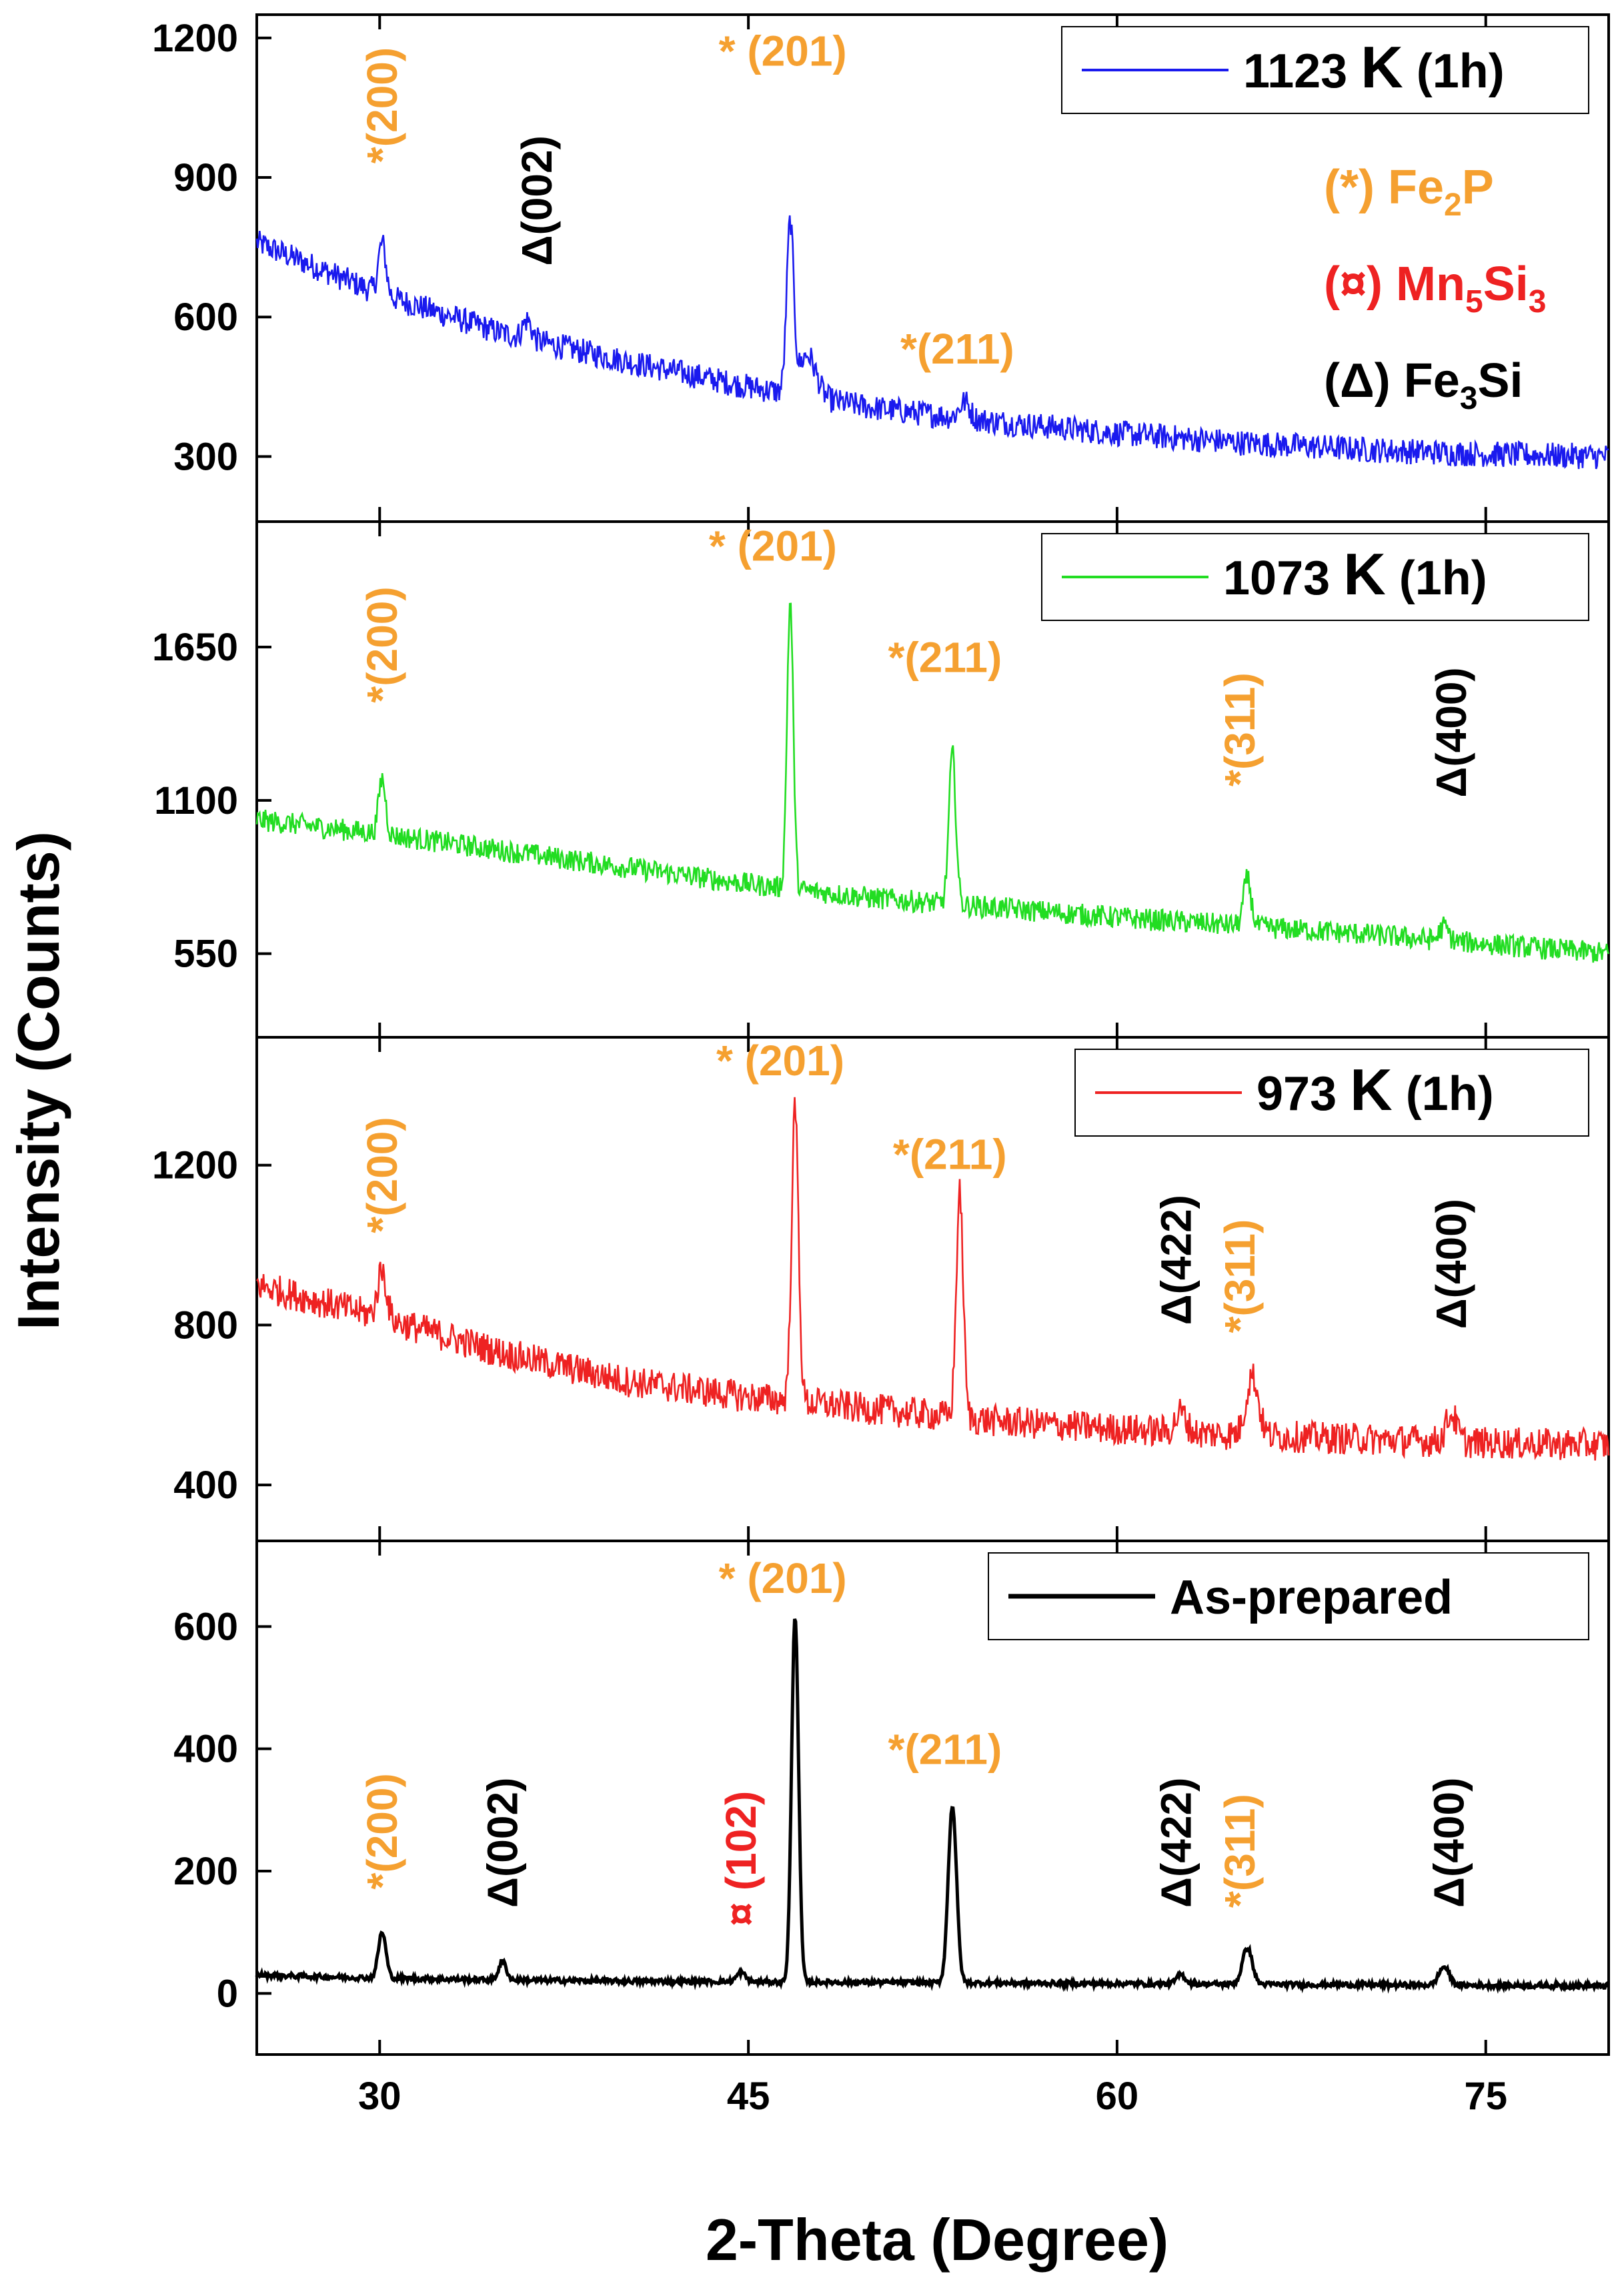 The height and width of the screenshot is (2288, 1624). I want to click on phase-tail: P, so click(1478, 187).